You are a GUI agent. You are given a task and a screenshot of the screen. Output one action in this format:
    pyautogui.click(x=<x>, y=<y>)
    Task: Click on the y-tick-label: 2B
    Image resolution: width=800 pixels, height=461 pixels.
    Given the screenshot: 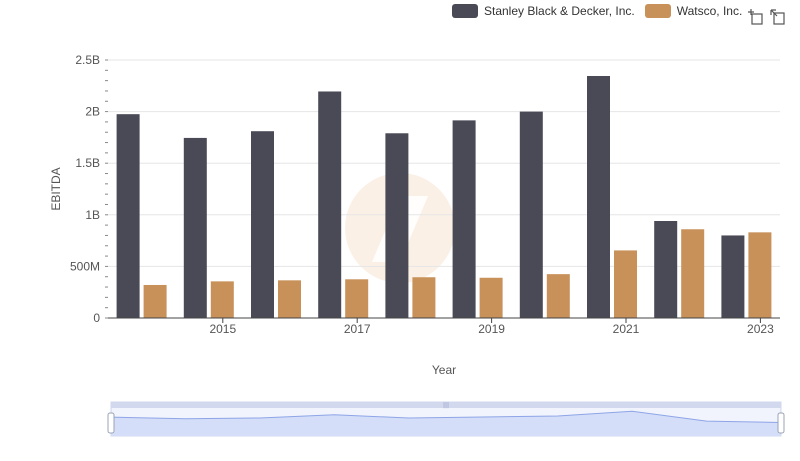 What is the action you would take?
    pyautogui.click(x=92, y=112)
    